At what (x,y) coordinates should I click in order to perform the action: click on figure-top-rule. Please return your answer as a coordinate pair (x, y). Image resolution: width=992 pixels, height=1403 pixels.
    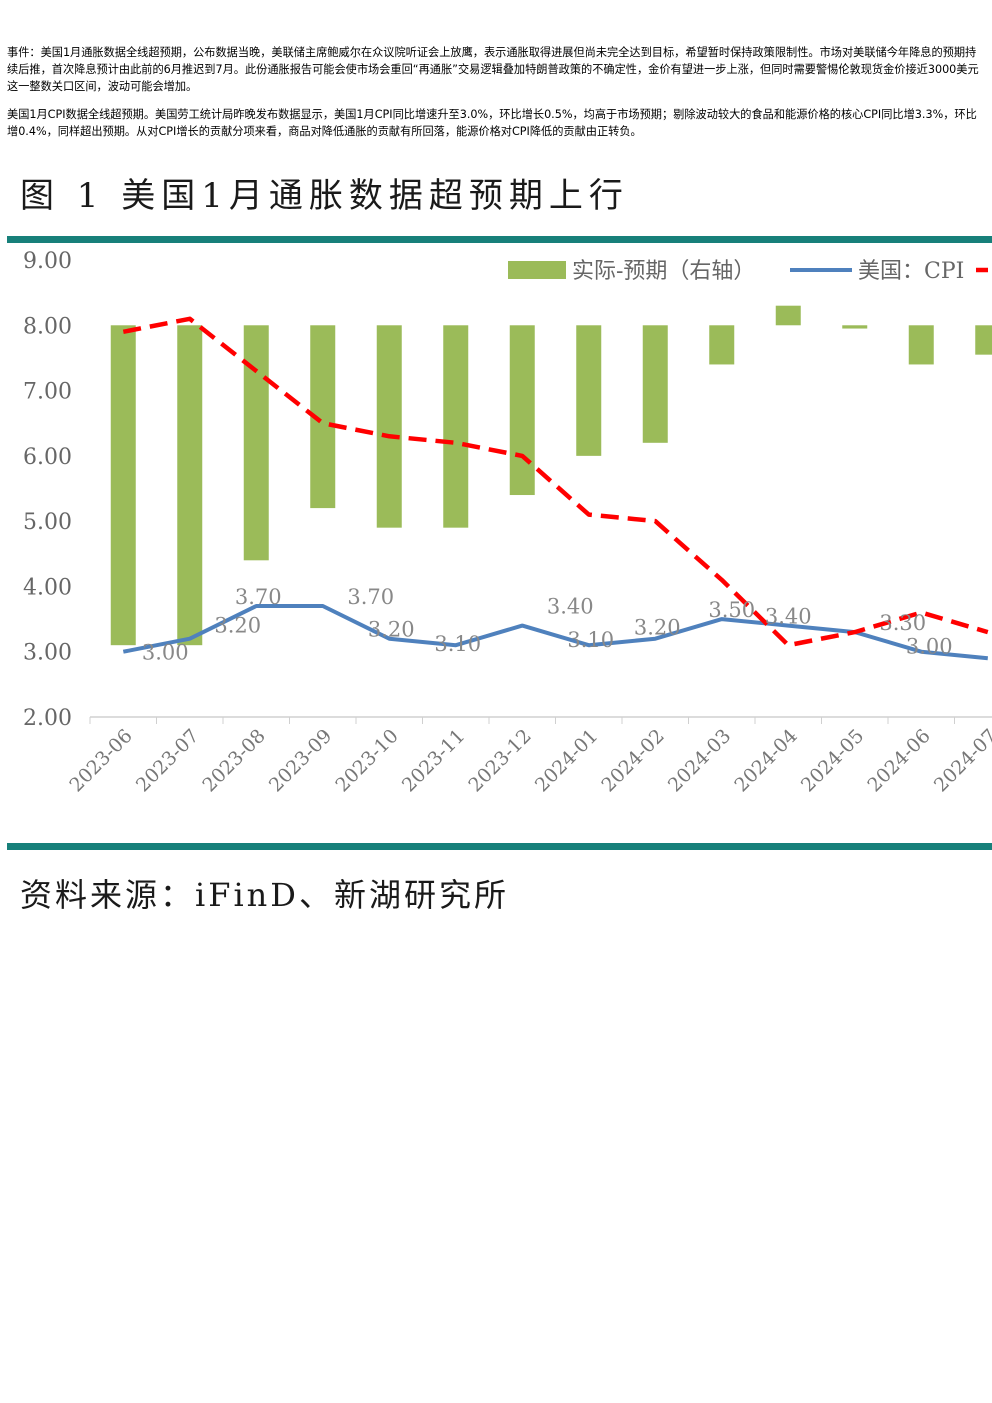
    Looking at the image, I should click on (499, 239).